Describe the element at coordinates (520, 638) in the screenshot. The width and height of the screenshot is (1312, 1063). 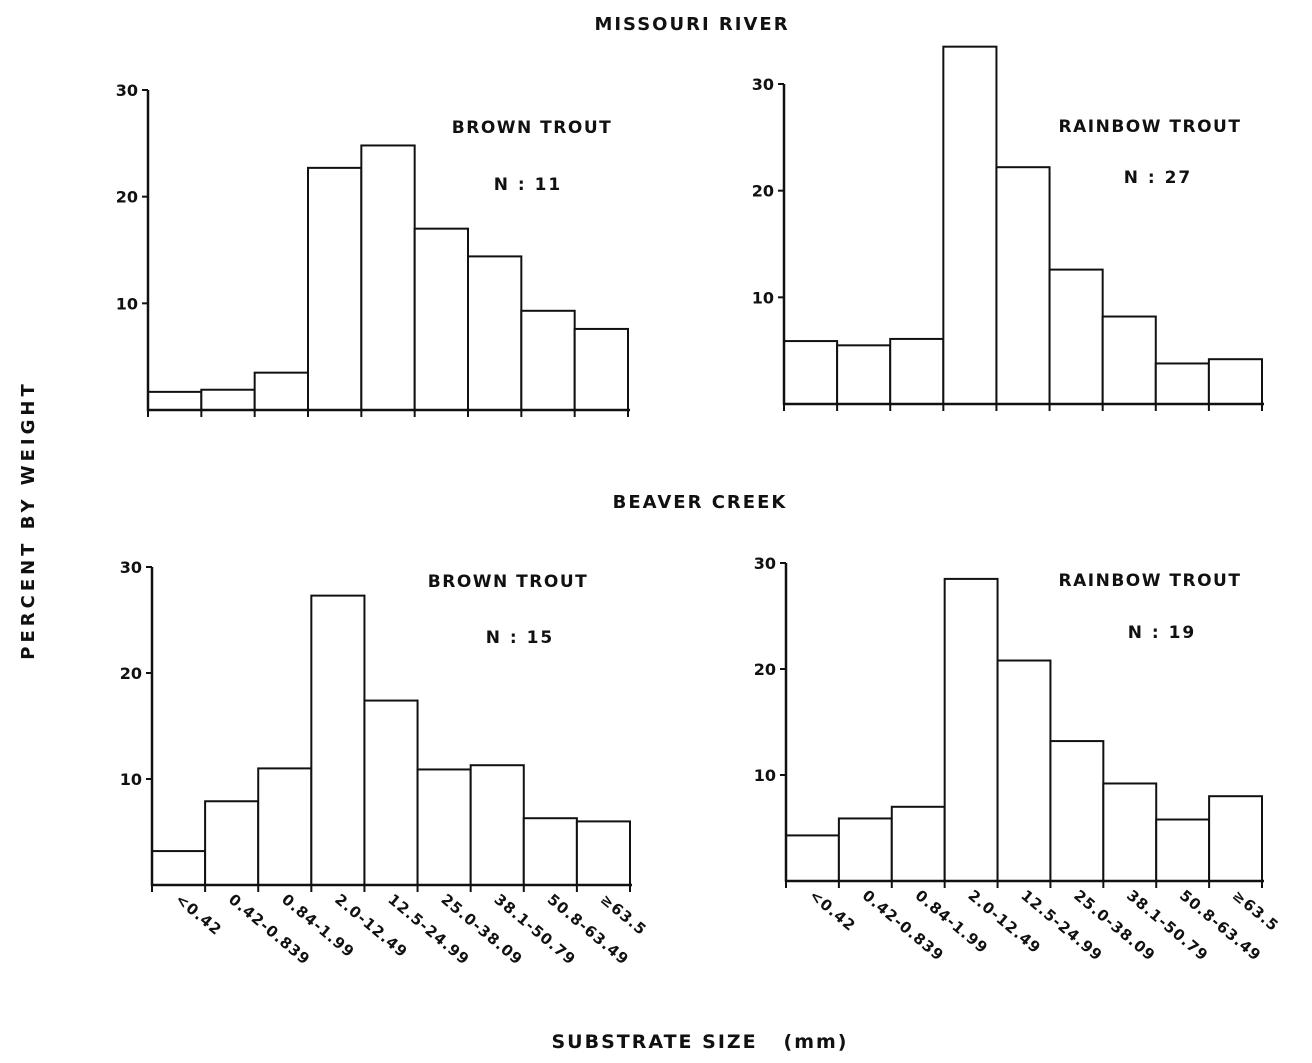
I see `sample-size-label: N : 15` at that location.